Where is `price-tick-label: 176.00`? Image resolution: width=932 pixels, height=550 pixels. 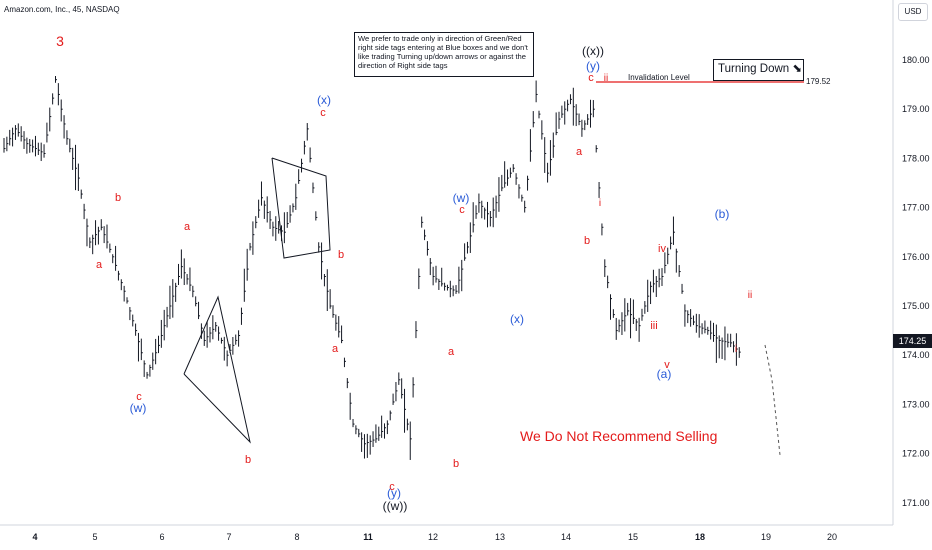 price-tick-label: 176.00 is located at coordinates (916, 257).